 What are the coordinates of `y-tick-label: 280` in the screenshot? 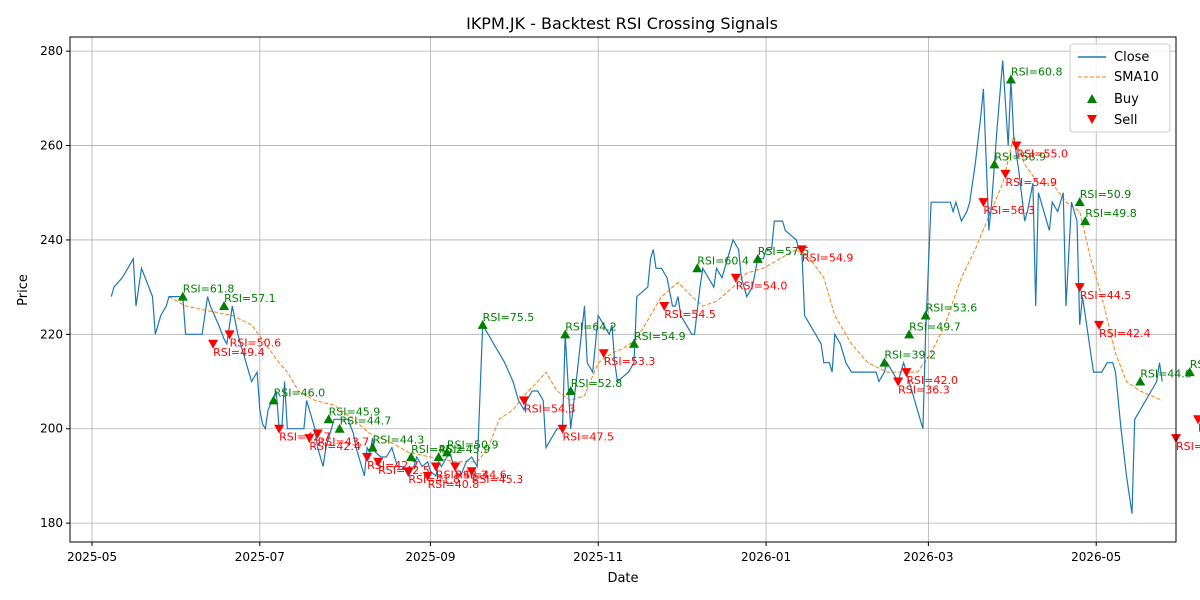 It's located at (51, 51).